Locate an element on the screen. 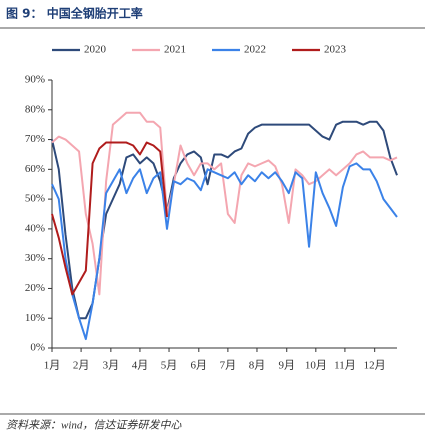 The height and width of the screenshot is (444, 425). y-tick-label: 60% is located at coordinates (35, 169).